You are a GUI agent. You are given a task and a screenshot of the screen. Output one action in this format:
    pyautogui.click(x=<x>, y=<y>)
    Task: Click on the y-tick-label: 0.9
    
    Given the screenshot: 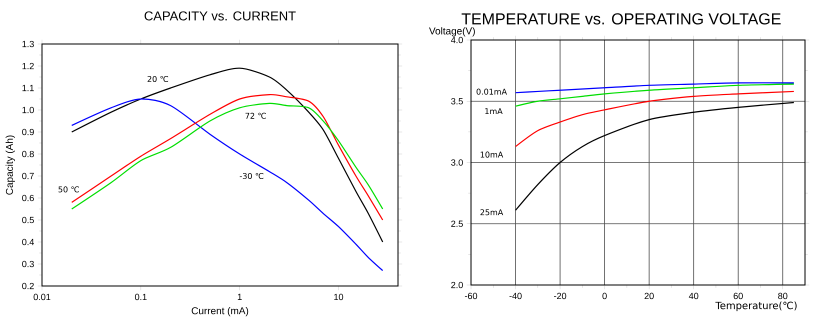 What is the action you would take?
    pyautogui.click(x=28, y=132)
    